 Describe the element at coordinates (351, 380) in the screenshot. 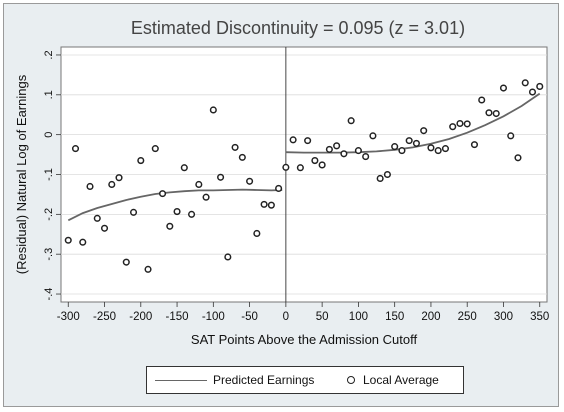

I see `local-average-legend-marker` at that location.